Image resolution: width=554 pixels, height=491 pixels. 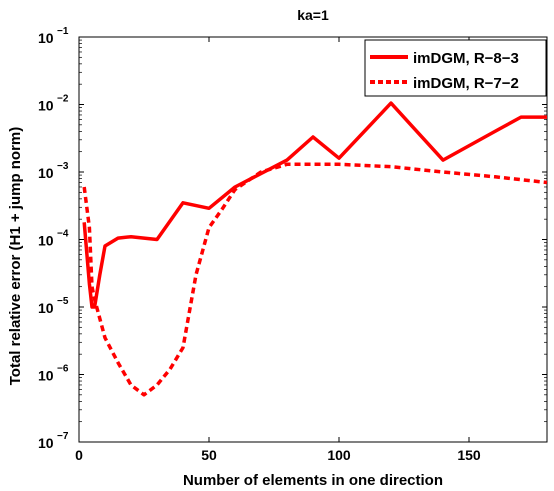 I want to click on y-tick-label-1: 10, so click(x=46, y=376).